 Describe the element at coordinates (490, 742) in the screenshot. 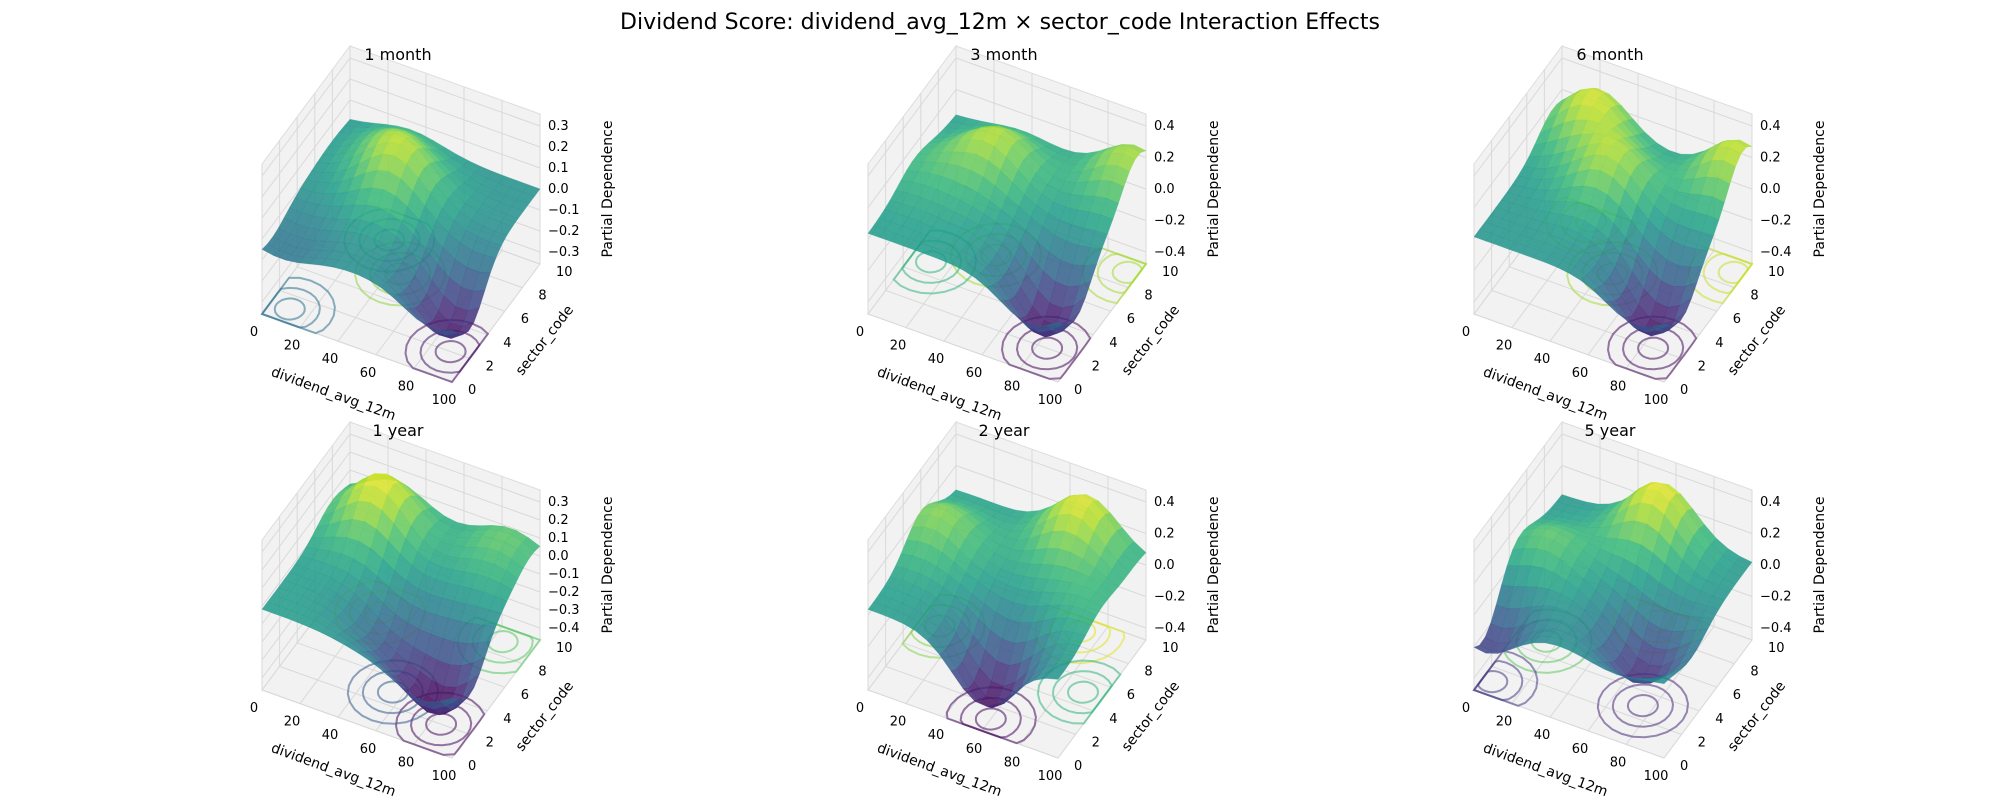

I see `y-tick-label: 2` at that location.